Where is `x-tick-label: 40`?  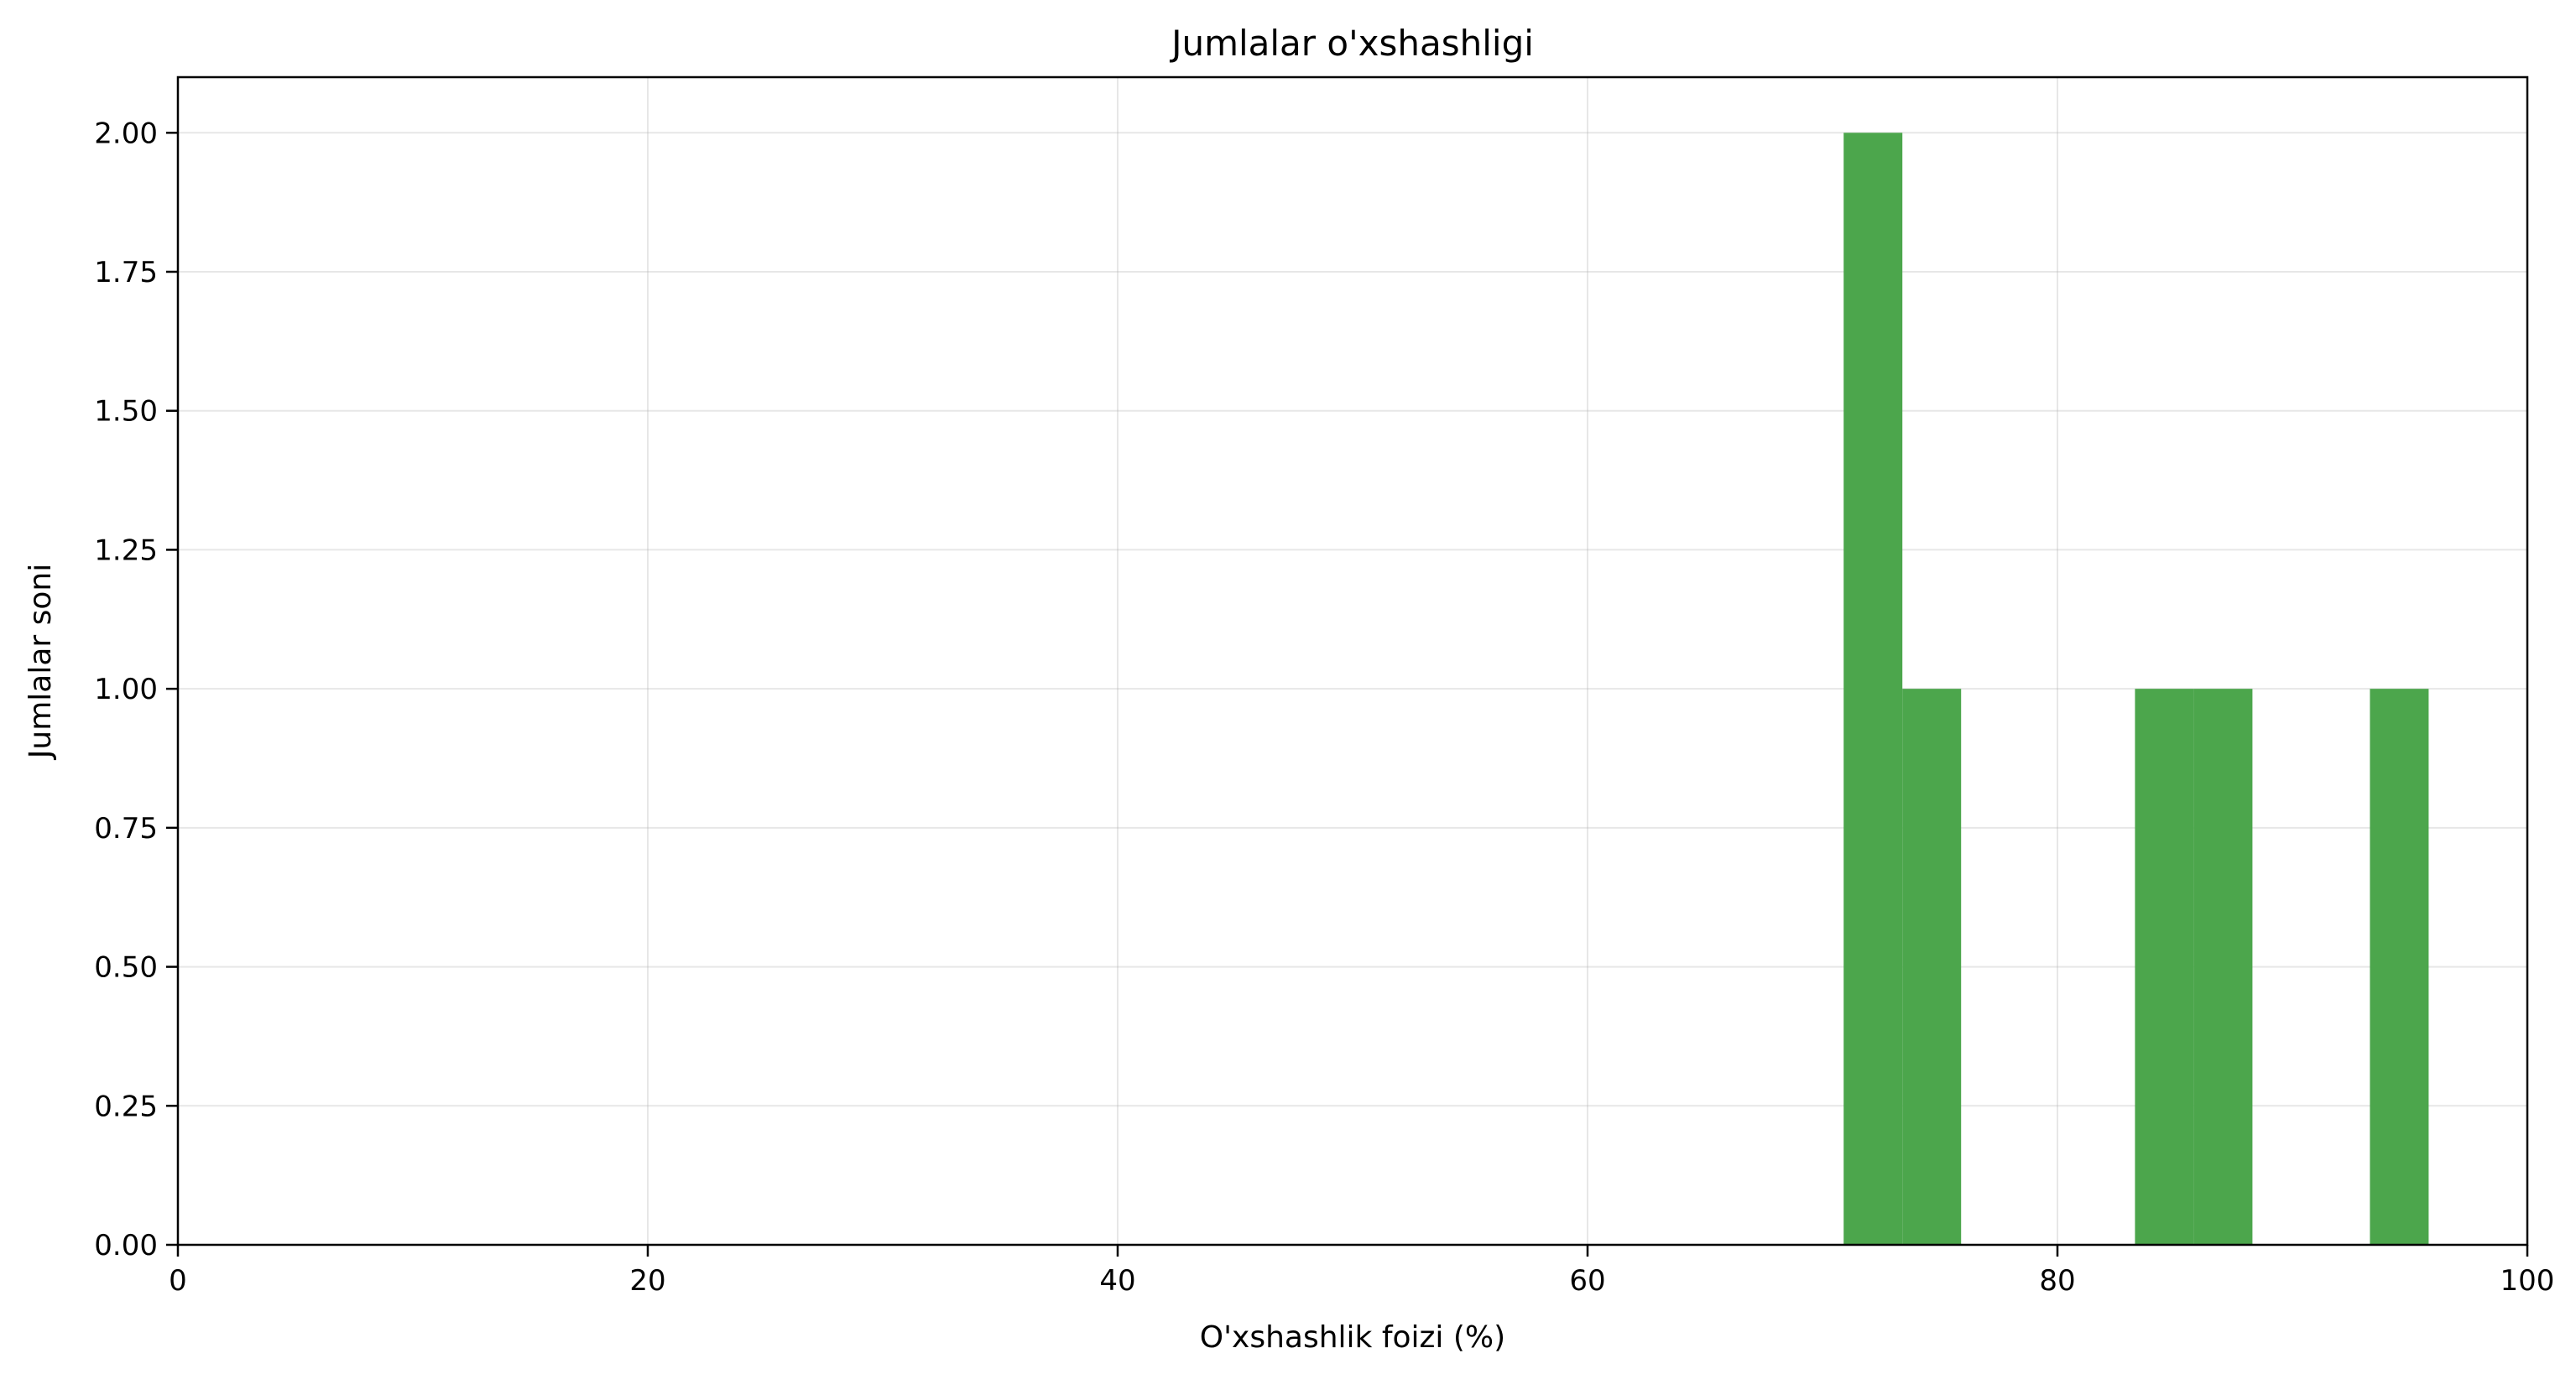 x-tick-label: 40 is located at coordinates (1117, 1281).